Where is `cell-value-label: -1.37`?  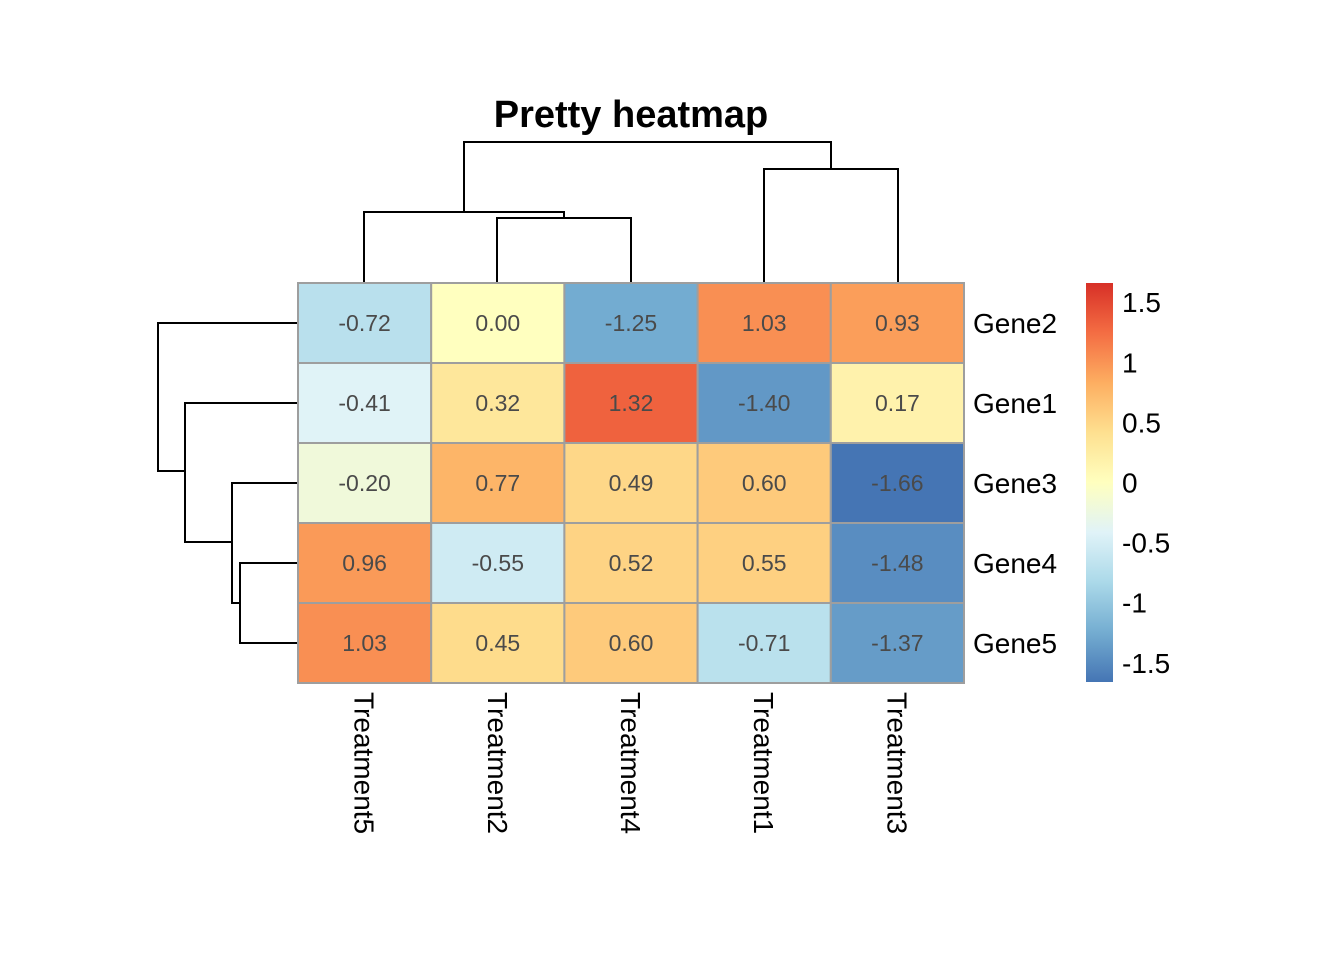
cell-value-label: -1.37 is located at coordinates (897, 643).